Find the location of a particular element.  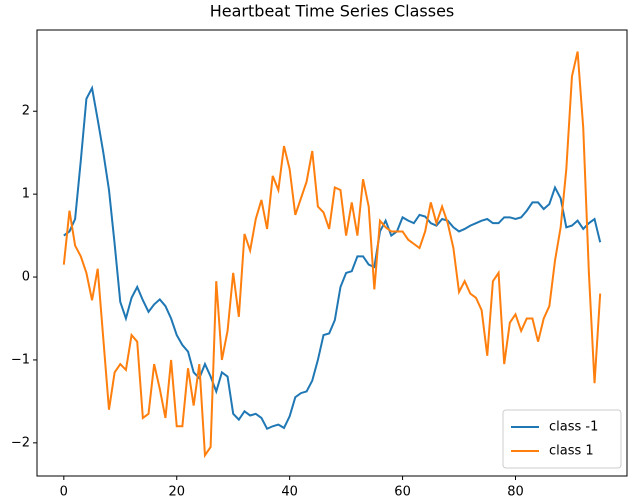

legend-label: class 1 is located at coordinates (571, 451).